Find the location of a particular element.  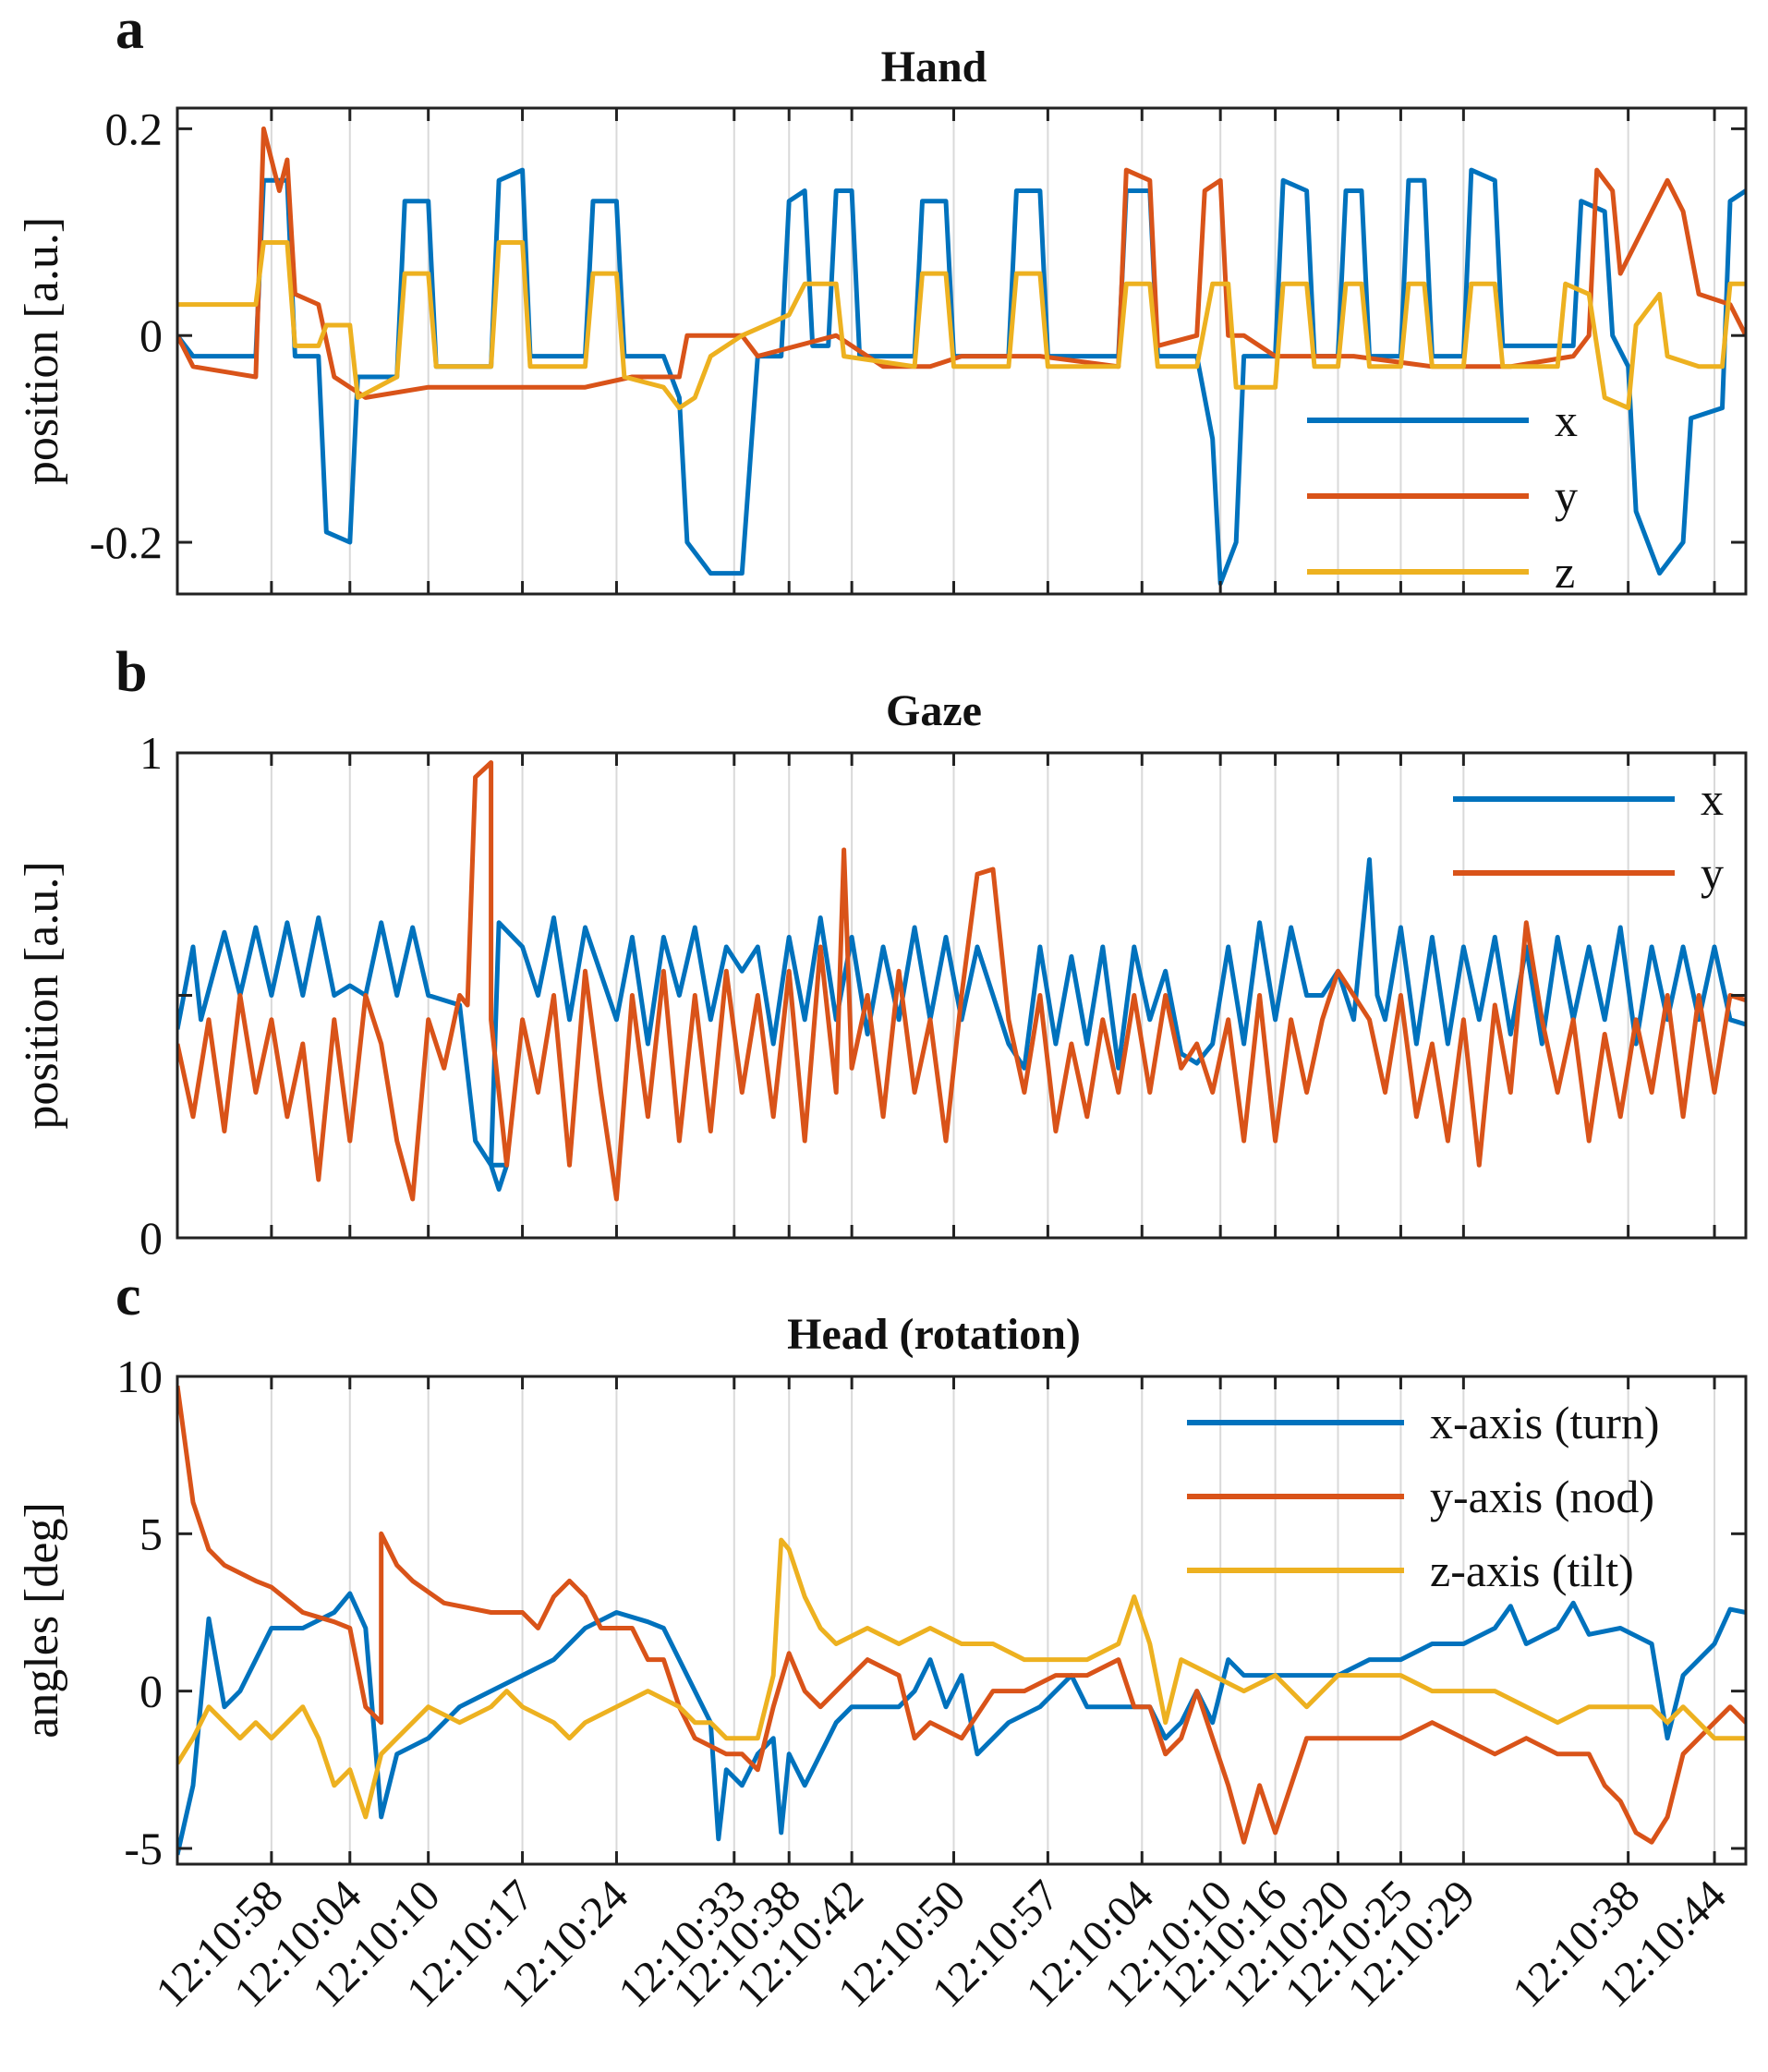

legend-label: x-axis (turn) is located at coordinates (1545, 1422).